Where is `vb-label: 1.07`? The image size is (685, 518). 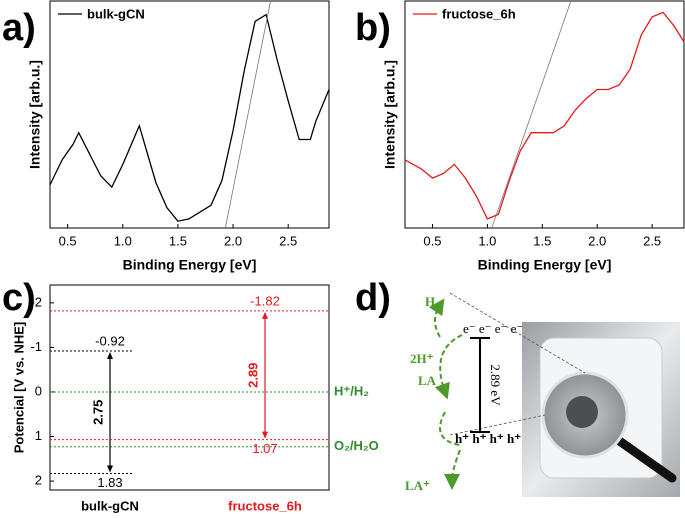
vb-label: 1.07 is located at coordinates (264, 448).